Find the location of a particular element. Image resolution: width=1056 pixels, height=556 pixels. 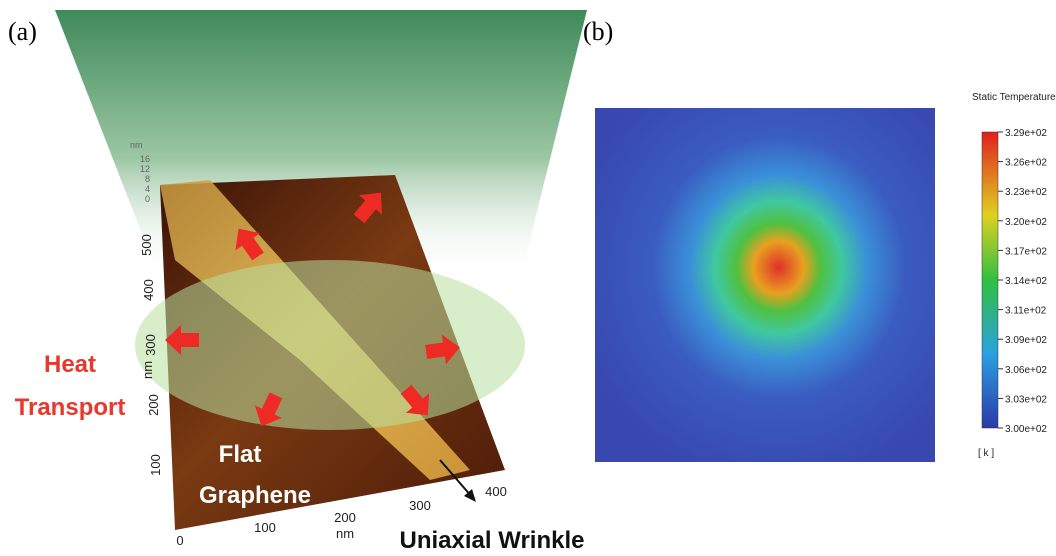

z-tick-label: 0 is located at coordinates (147, 199).